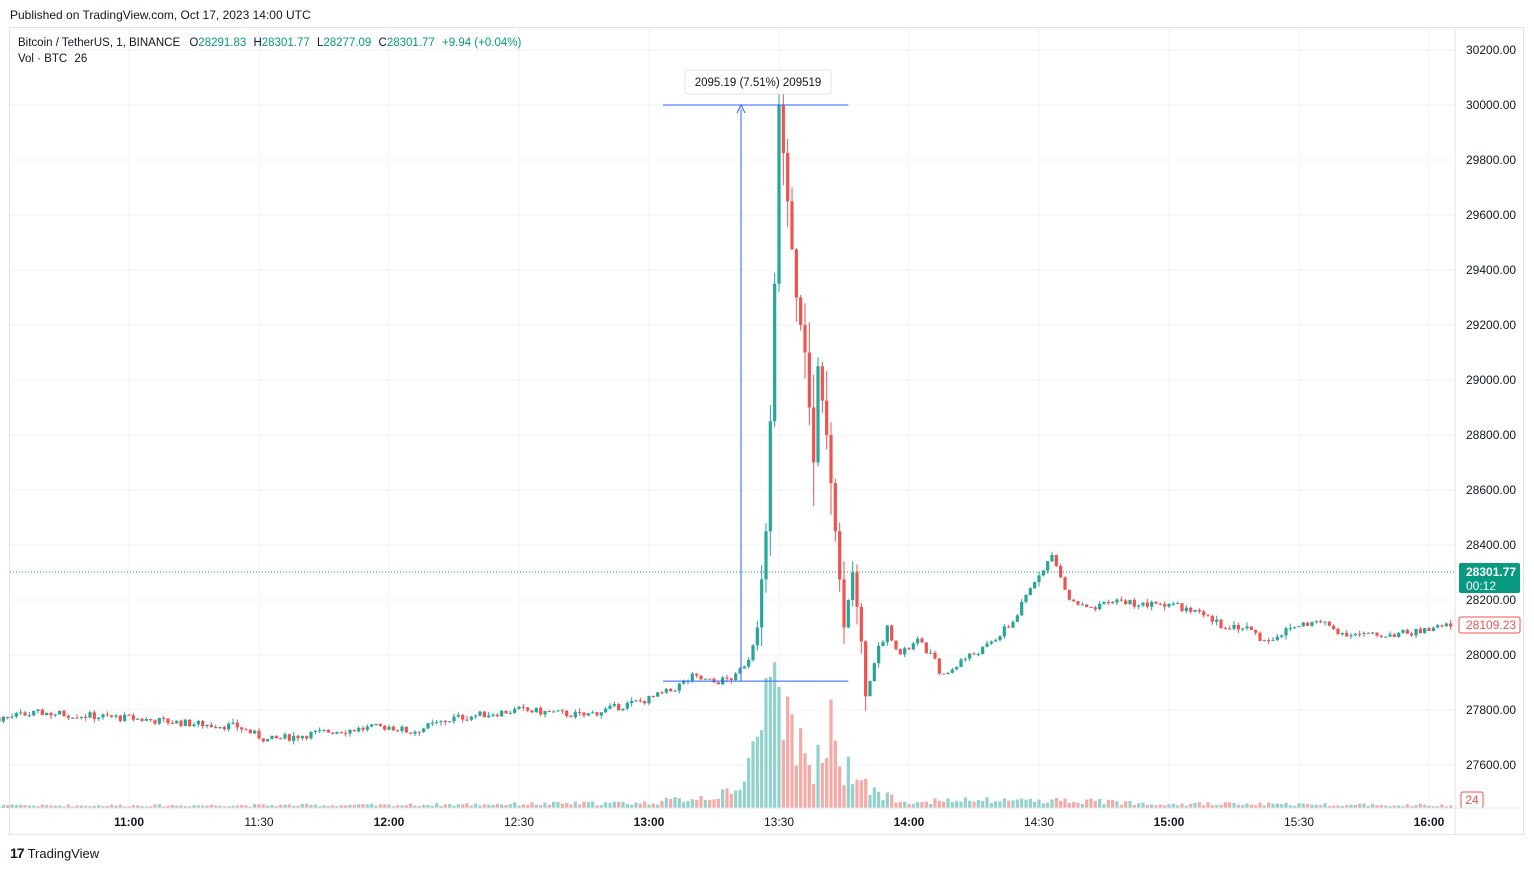 Image resolution: width=1534 pixels, height=871 pixels. What do you see at coordinates (63, 853) in the screenshot?
I see `brand-label: TradingView` at bounding box center [63, 853].